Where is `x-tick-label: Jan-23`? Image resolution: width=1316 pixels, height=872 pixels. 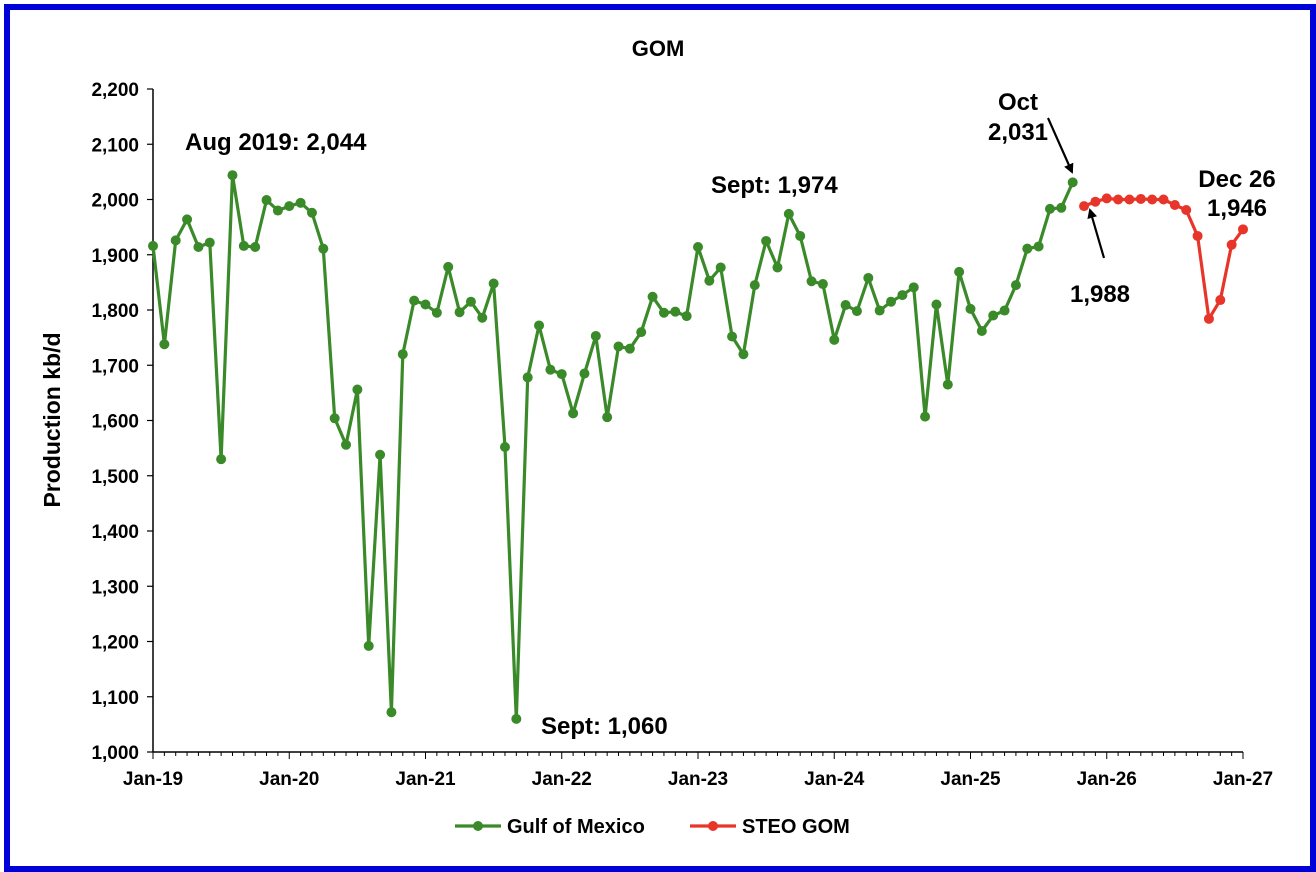
x-tick-label: Jan-23 is located at coordinates (698, 779).